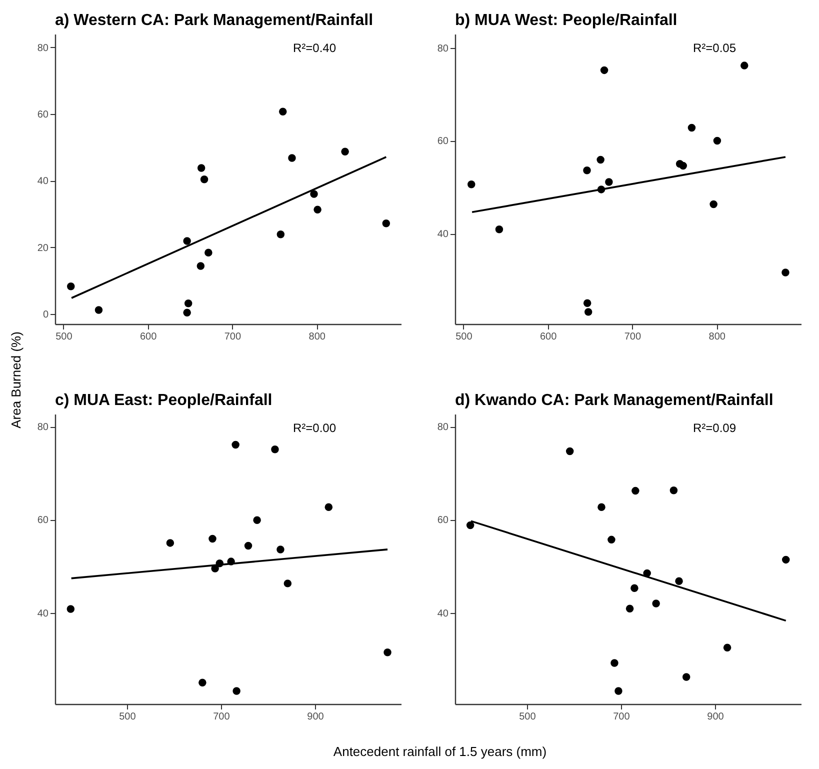  I want to click on annotation: R²=0.09, so click(714, 428).